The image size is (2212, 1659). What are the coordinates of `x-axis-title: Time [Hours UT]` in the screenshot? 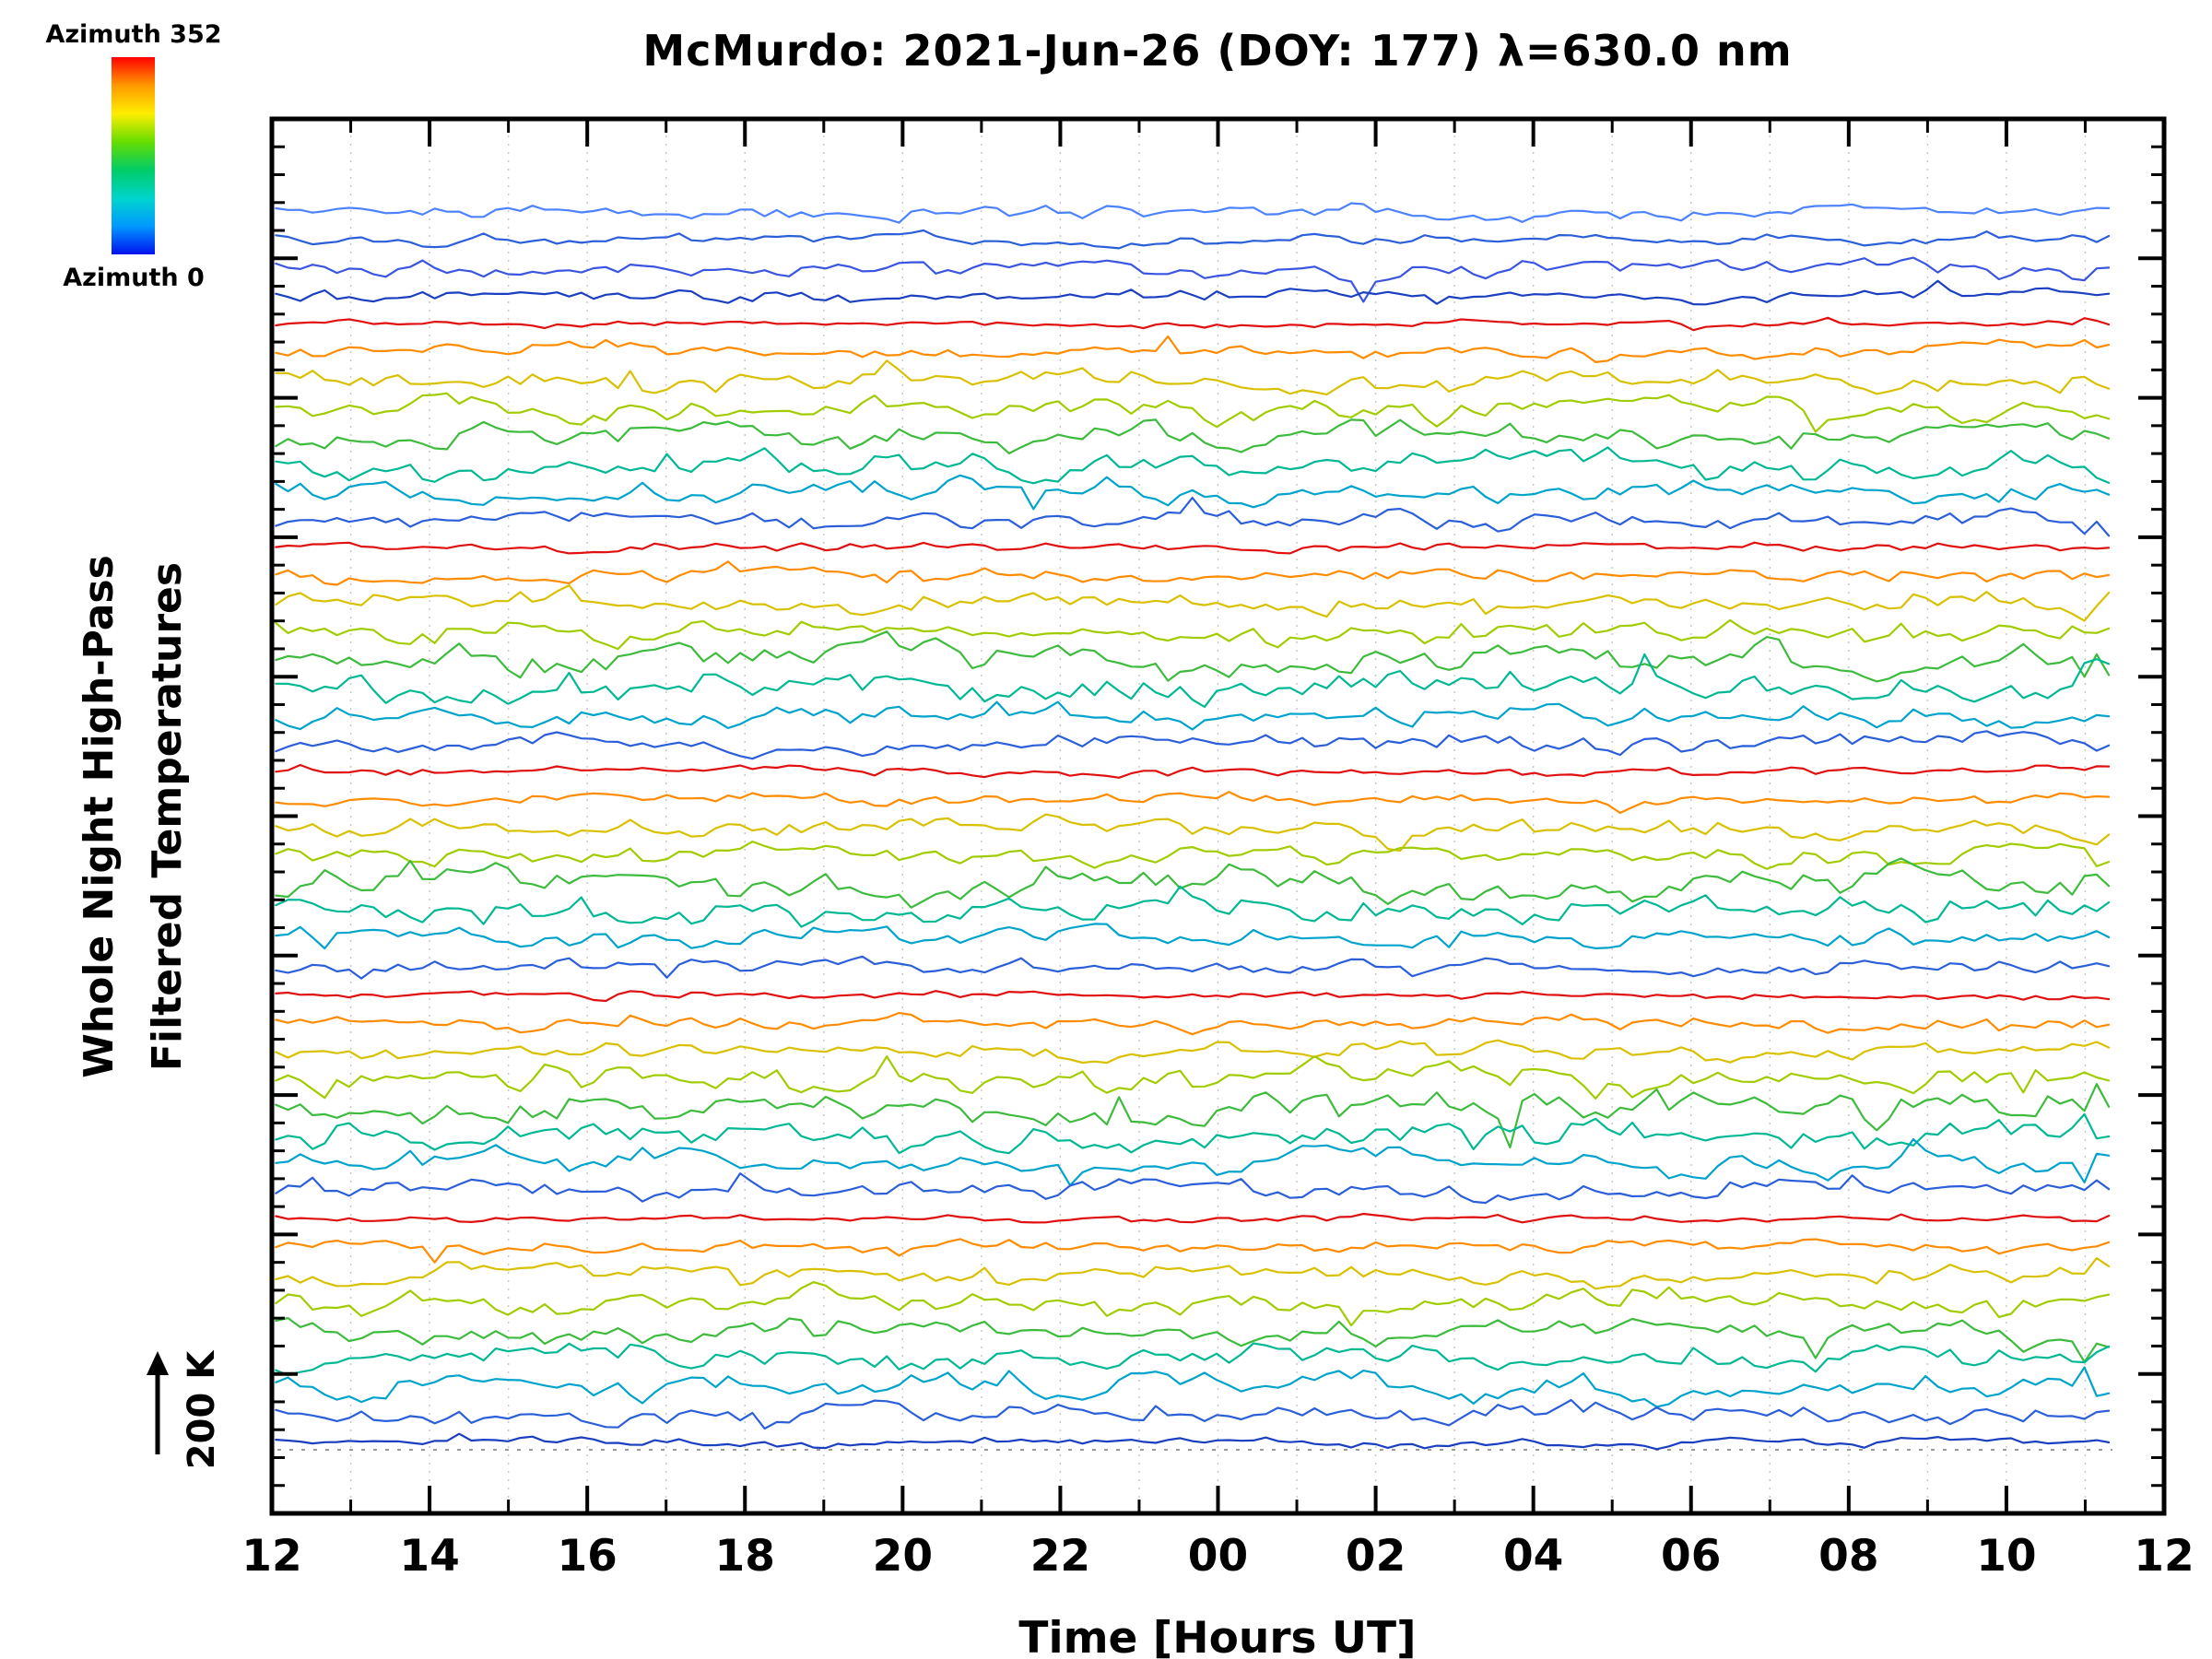 It's located at (1217, 1636).